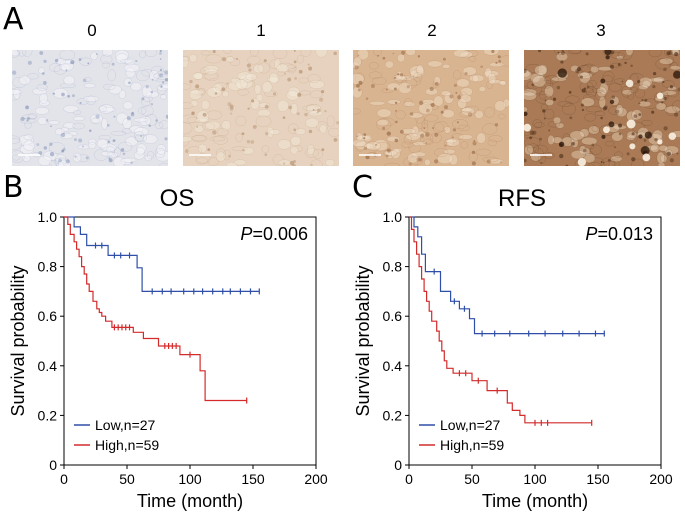  What do you see at coordinates (13, 187) in the screenshot?
I see `panel-label-b: B` at bounding box center [13, 187].